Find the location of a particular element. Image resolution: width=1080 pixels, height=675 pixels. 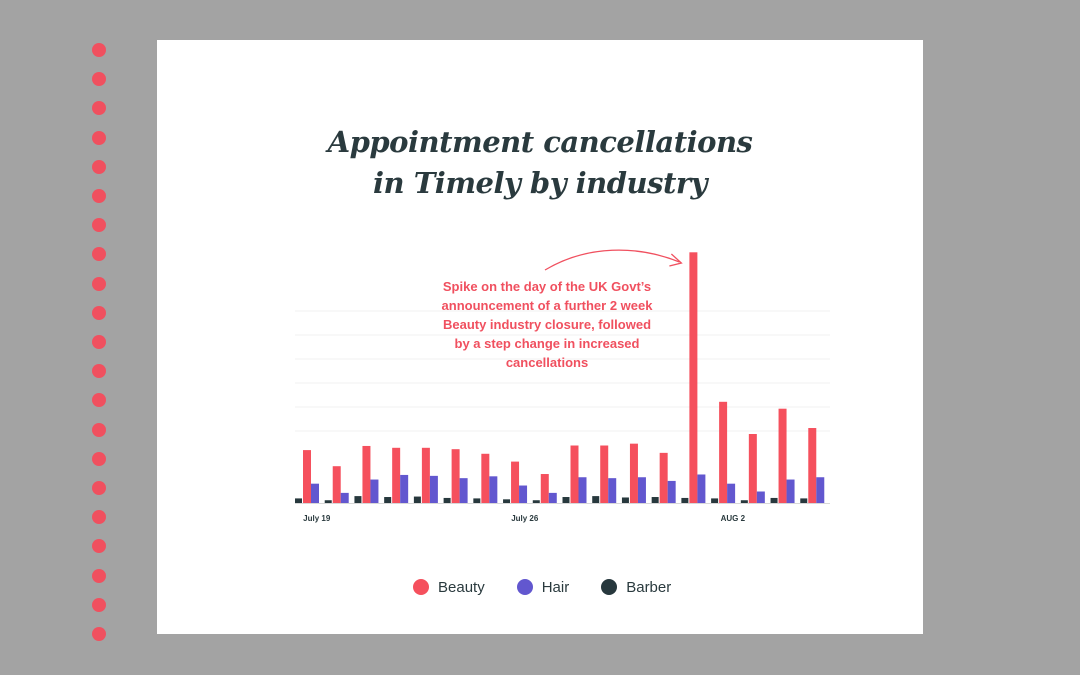

legend-label-hair: Hair is located at coordinates (555, 587).